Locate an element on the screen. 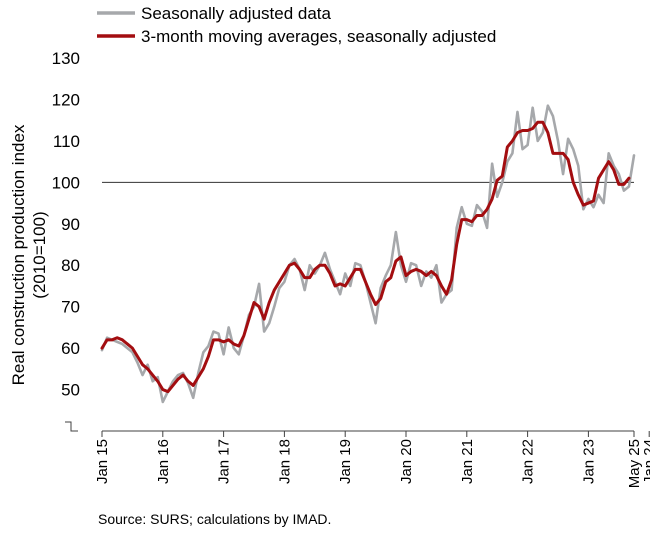 This screenshot has height=537, width=650. y-tick-label: 60 is located at coordinates (70, 348).